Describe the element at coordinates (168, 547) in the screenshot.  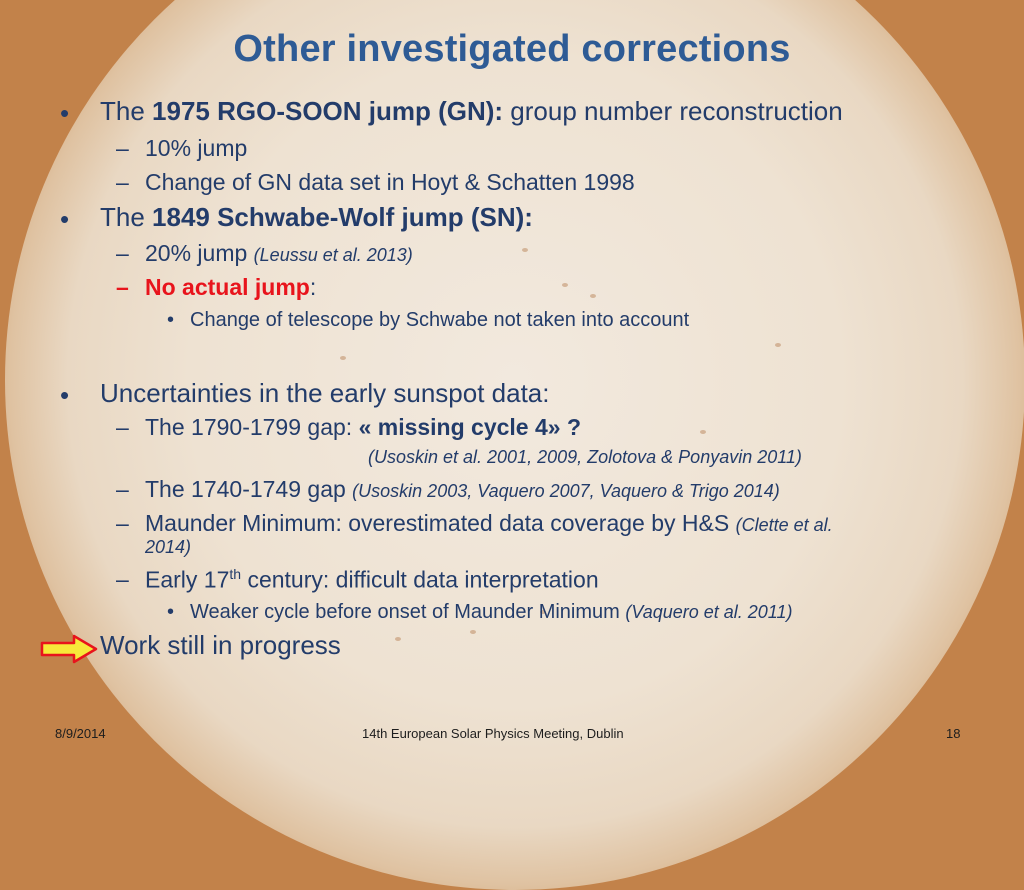
I see `citation-continuation: 2014)` at that location.